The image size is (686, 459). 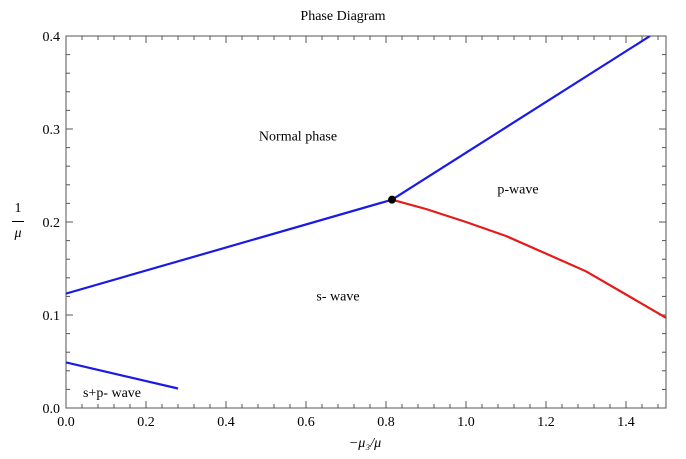 I want to click on y-axis-label: 1 μ, so click(x=18, y=221).